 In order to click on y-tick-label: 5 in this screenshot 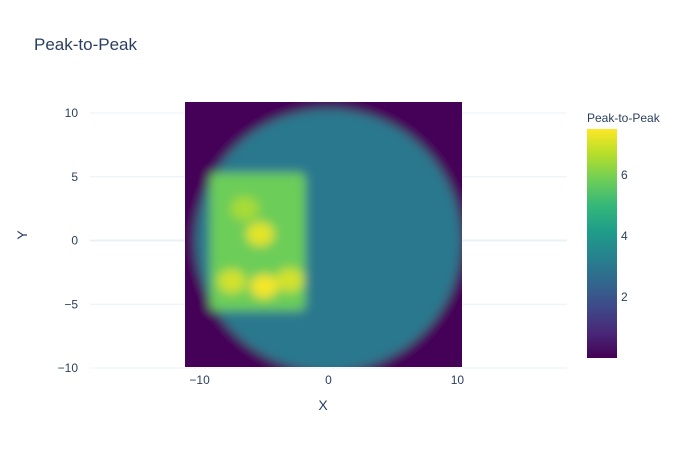, I will do `click(74, 177)`.